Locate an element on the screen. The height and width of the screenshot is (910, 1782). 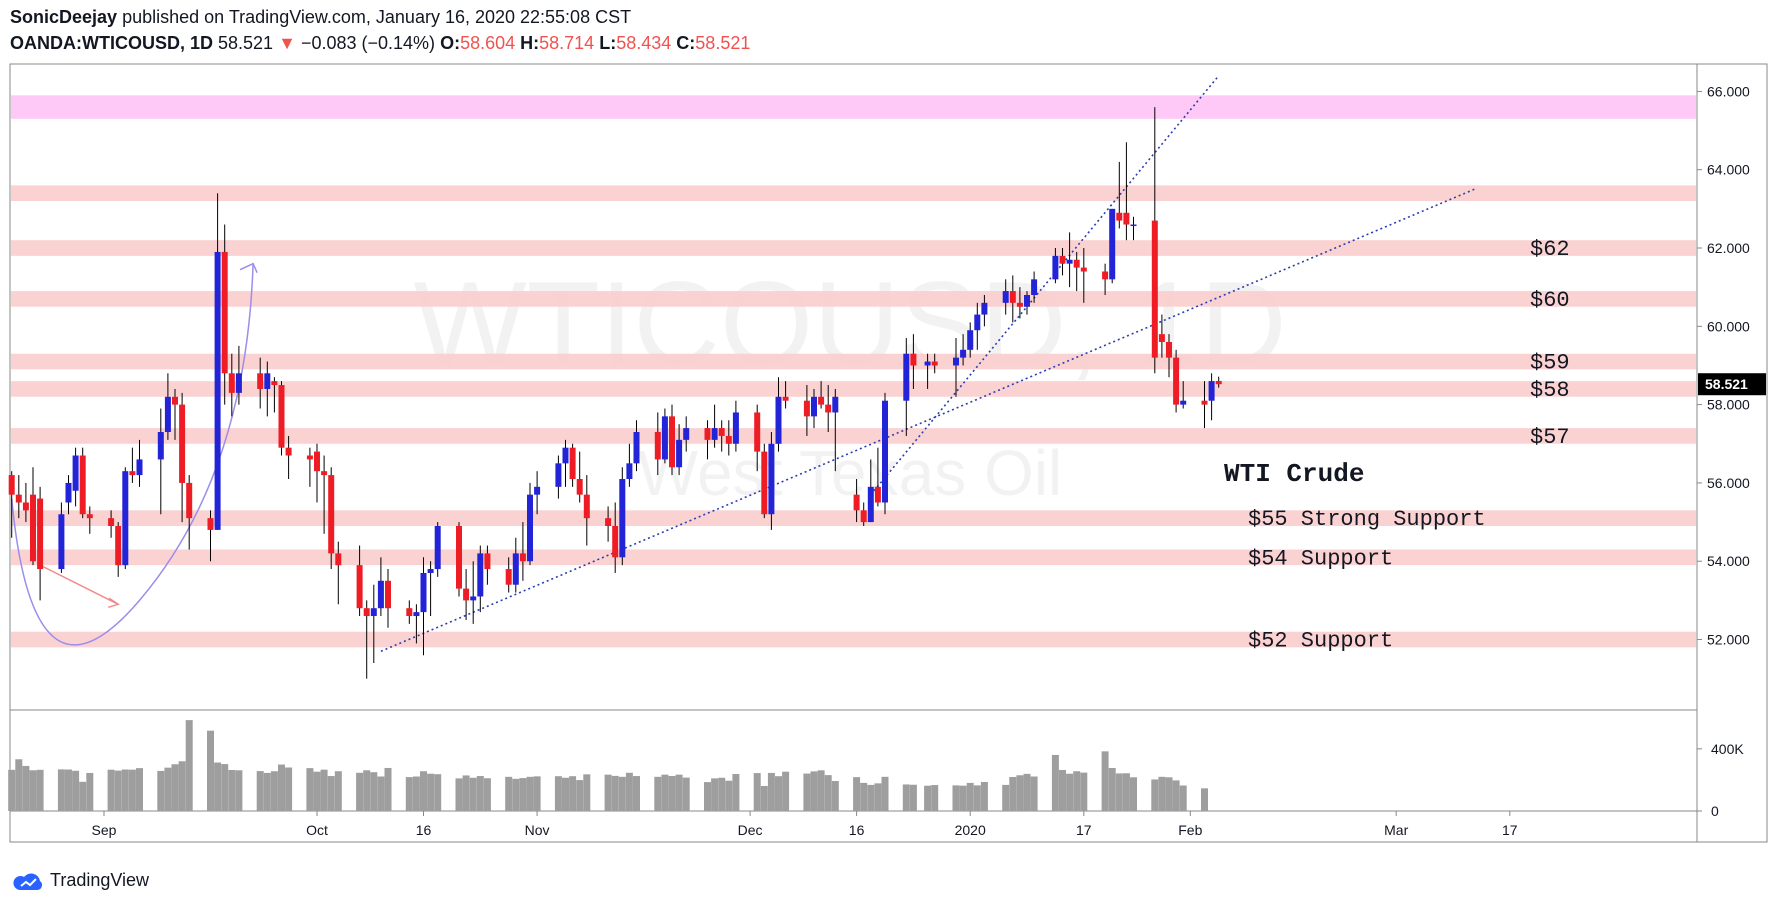
zone-label: $58 is located at coordinates (1550, 390).